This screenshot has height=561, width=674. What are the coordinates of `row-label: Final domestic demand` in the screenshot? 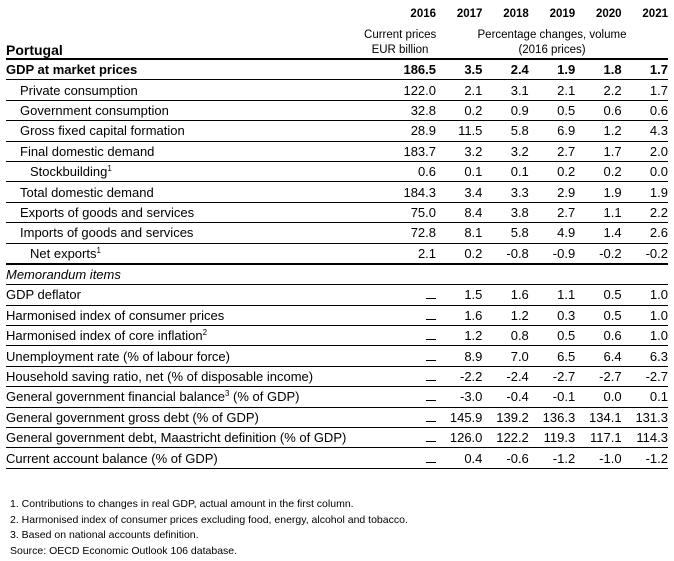 It's located at (185, 151).